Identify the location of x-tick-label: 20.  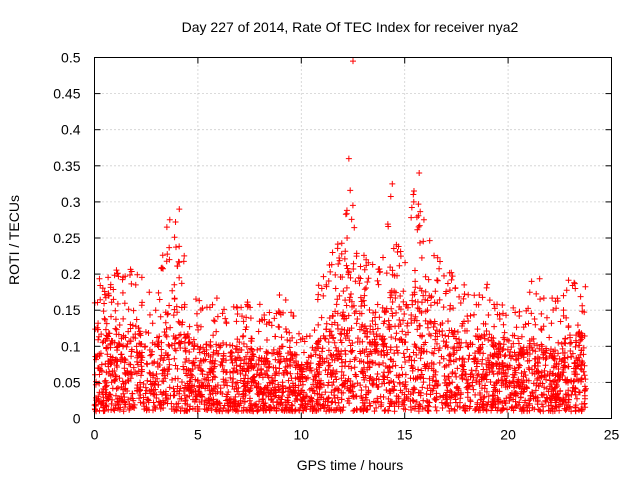
(508, 435).